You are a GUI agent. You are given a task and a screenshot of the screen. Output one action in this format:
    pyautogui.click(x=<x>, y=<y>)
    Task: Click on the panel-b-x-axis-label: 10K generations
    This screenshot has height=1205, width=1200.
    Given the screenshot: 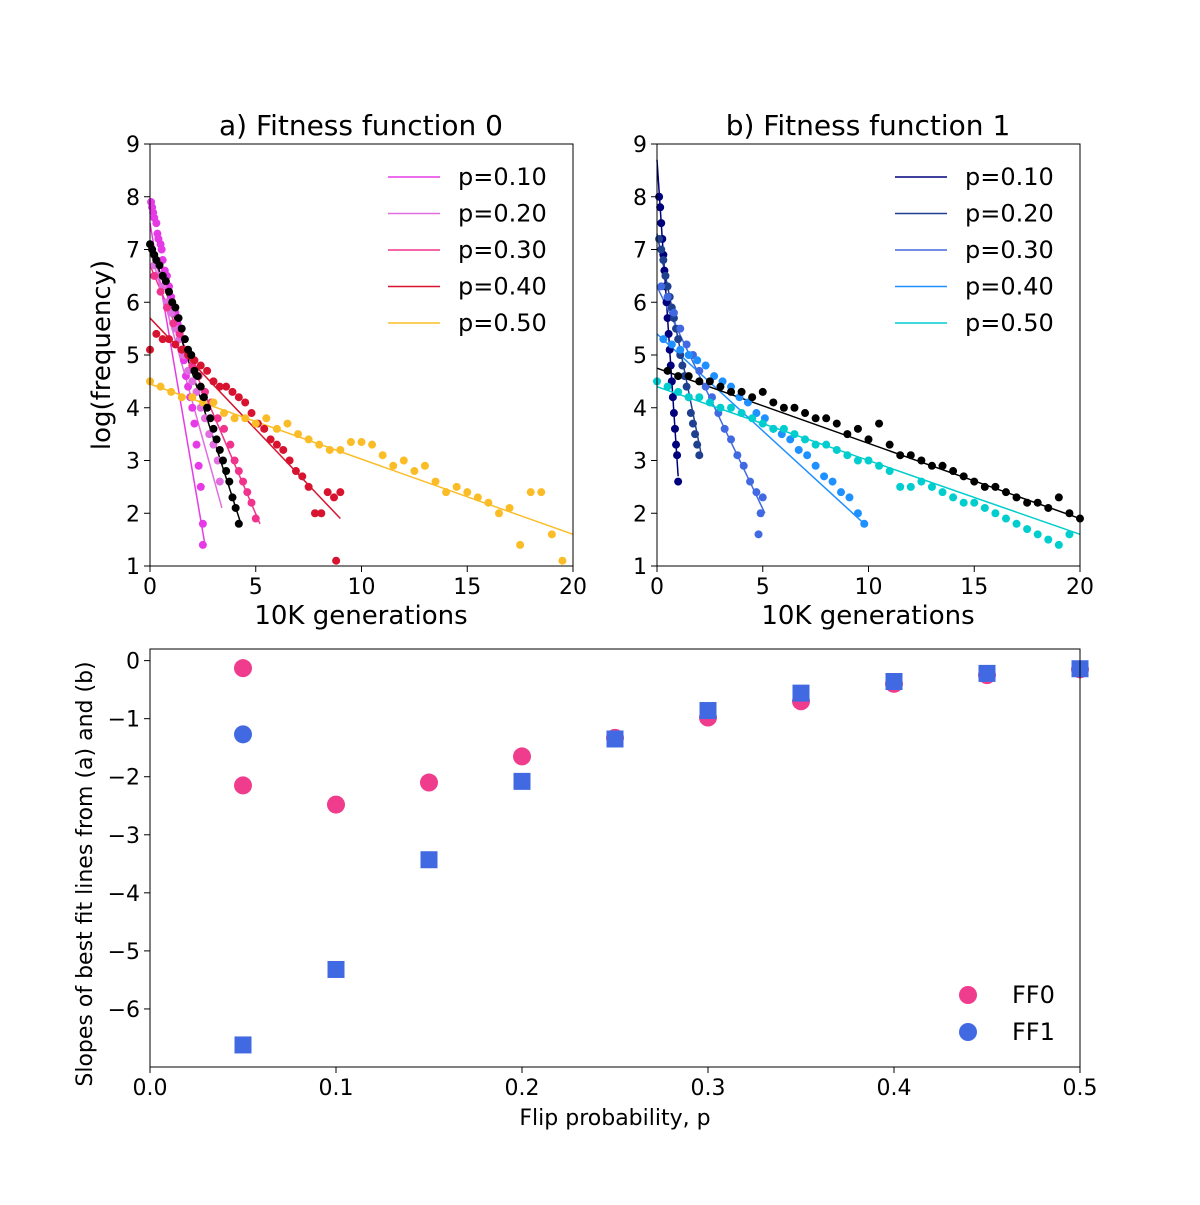 What is the action you would take?
    pyautogui.click(x=867, y=616)
    